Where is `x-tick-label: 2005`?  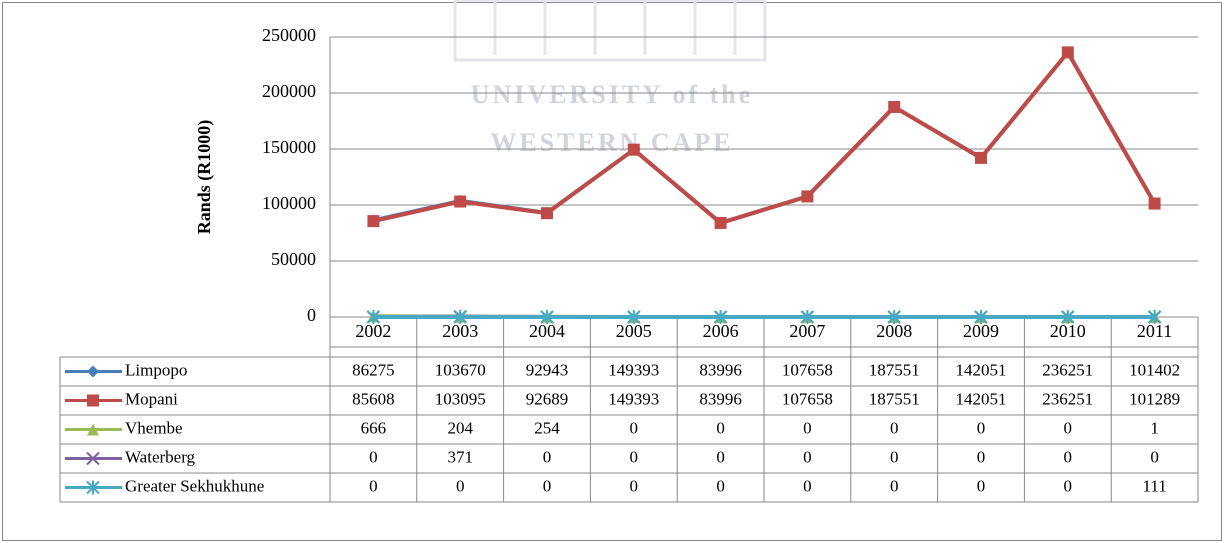
x-tick-label: 2005 is located at coordinates (634, 331).